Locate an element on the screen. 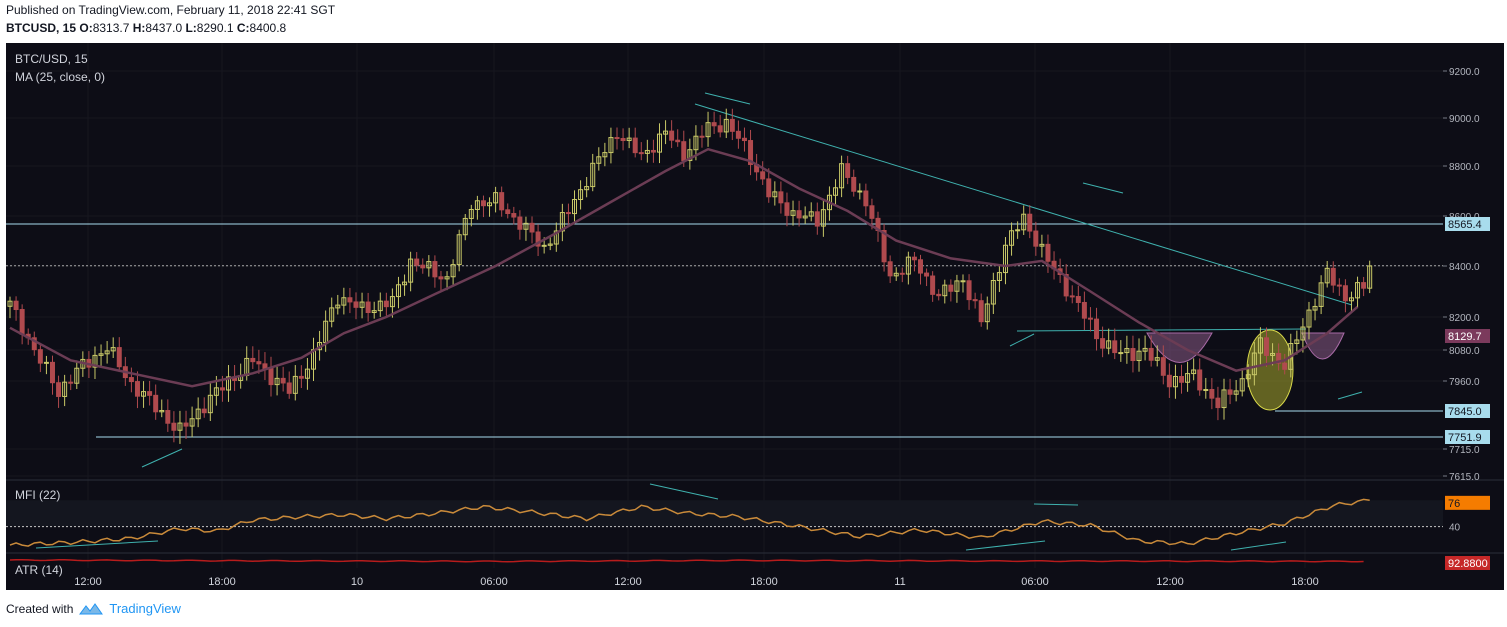 The width and height of the screenshot is (1507, 627). time-axis-background is located at coordinates (724, 579).